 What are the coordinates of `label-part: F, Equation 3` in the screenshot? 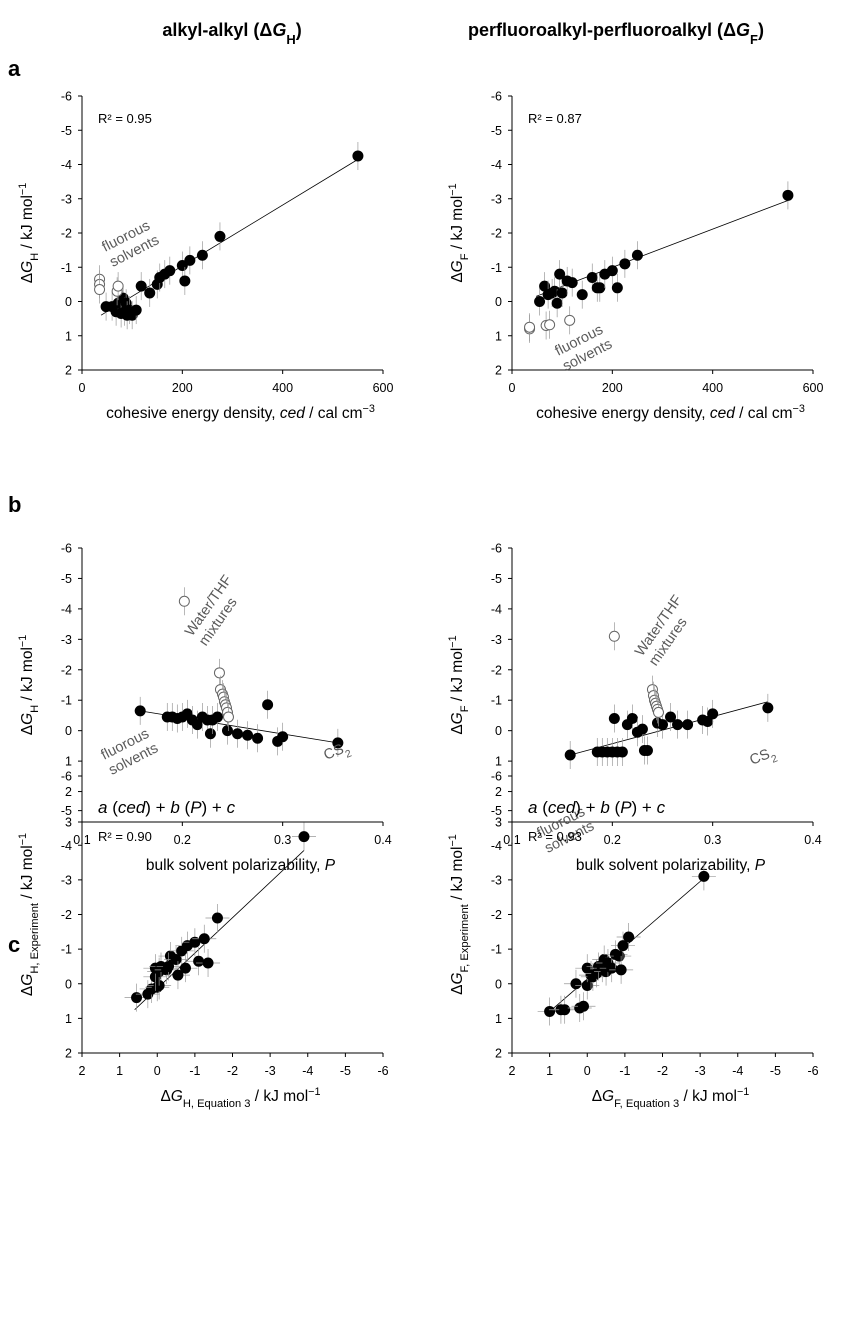 It's located at (646, 1104).